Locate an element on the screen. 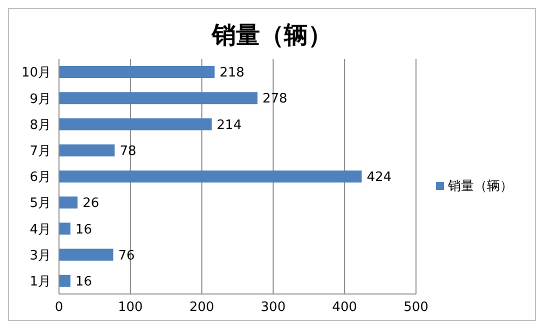 This screenshot has width=542, height=327. y-tick-label: 5月 is located at coordinates (40, 204).